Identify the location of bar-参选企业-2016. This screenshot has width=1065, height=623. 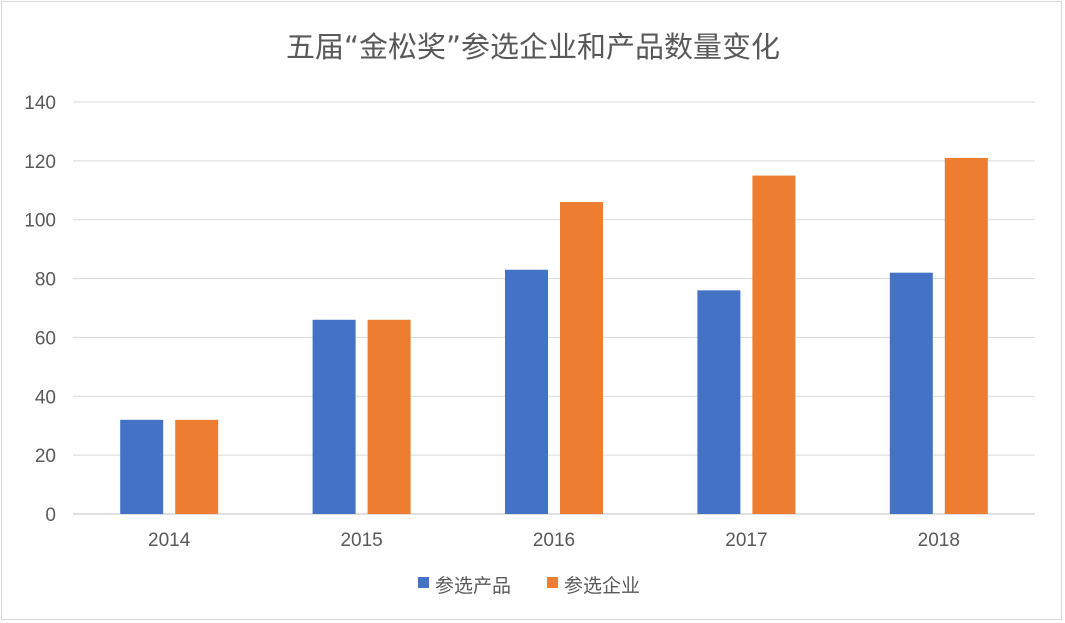
(581, 358).